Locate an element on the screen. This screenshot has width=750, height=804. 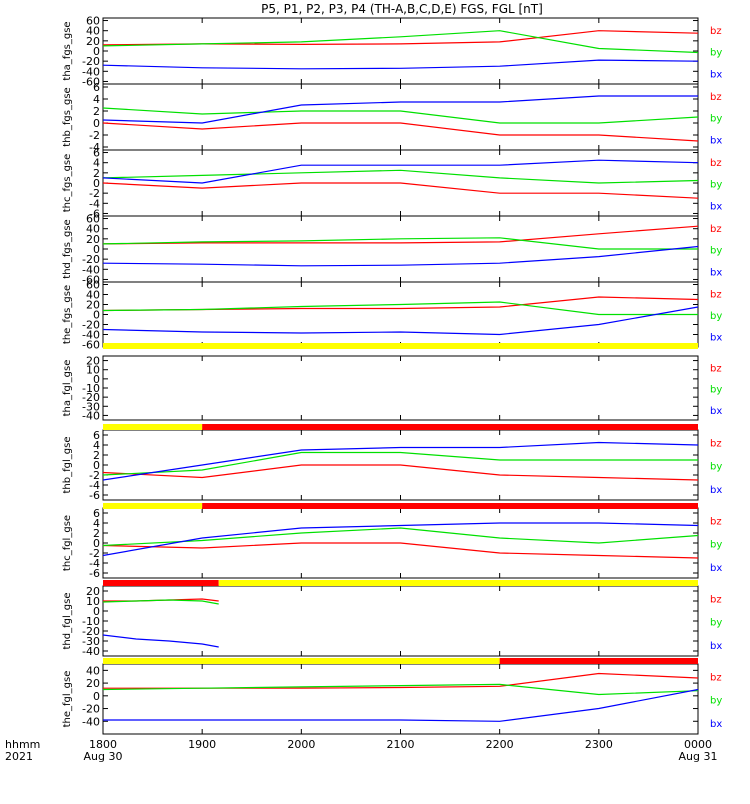
y-tick-label: -30 is located at coordinates (91, 641).